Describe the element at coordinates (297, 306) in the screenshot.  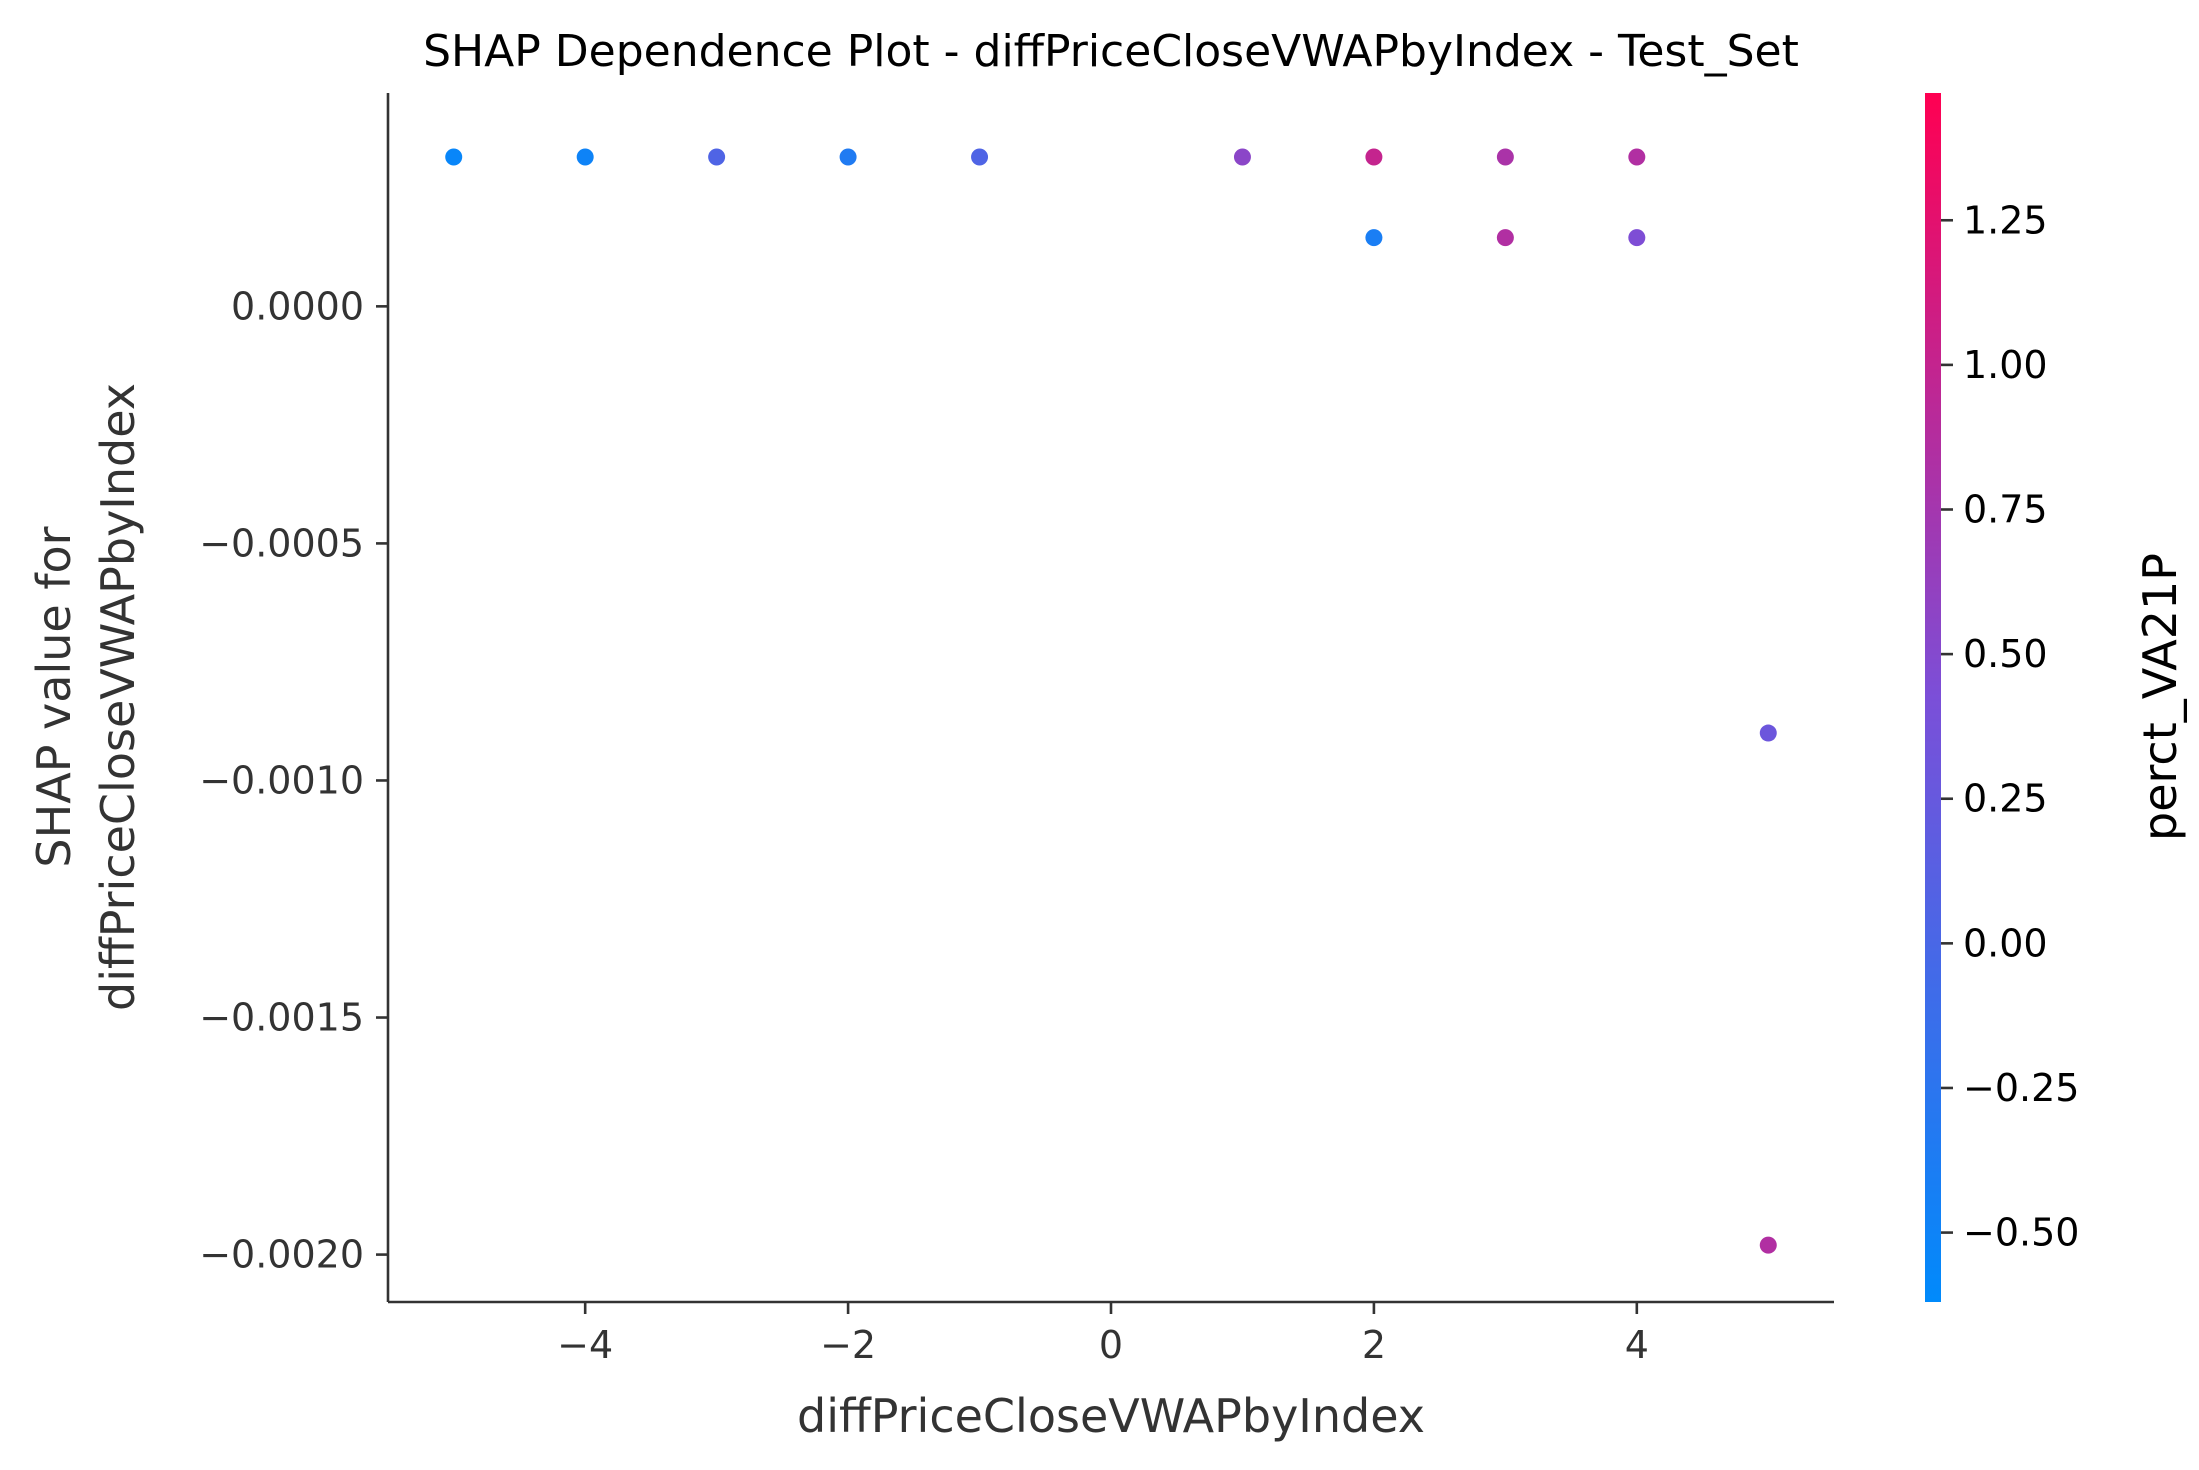
I see `y-tick-label: 0.0000` at that location.